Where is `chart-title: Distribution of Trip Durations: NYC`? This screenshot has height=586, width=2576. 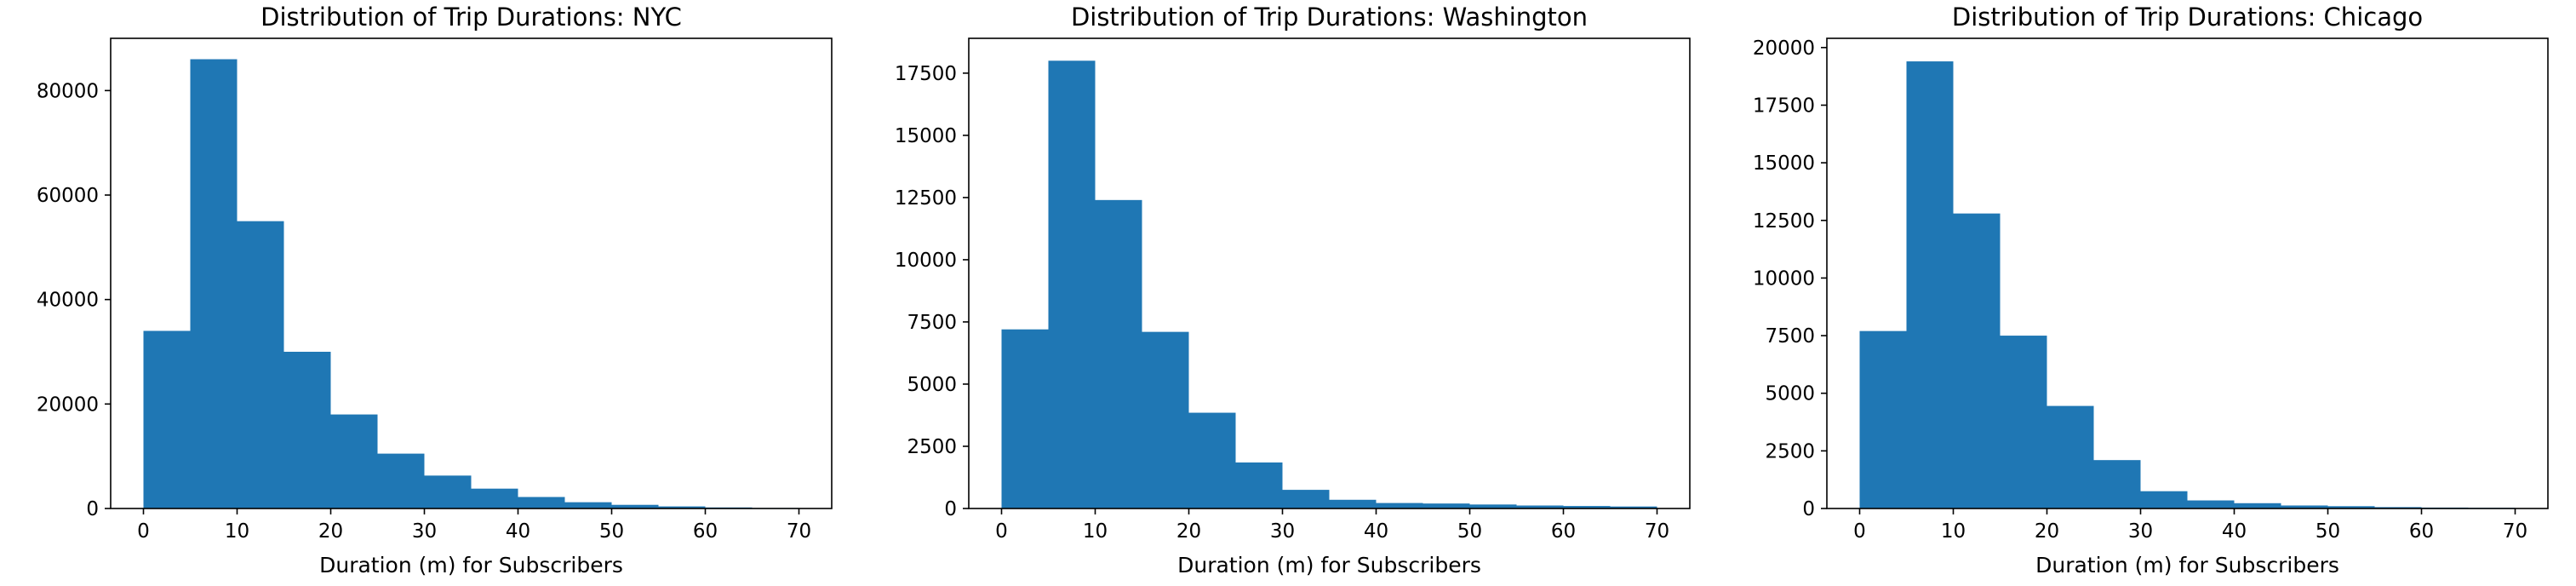 chart-title: Distribution of Trip Durations: NYC is located at coordinates (471, 17).